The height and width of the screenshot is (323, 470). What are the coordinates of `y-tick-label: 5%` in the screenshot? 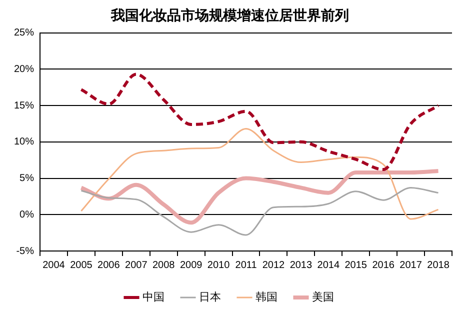 It's located at (27, 178).